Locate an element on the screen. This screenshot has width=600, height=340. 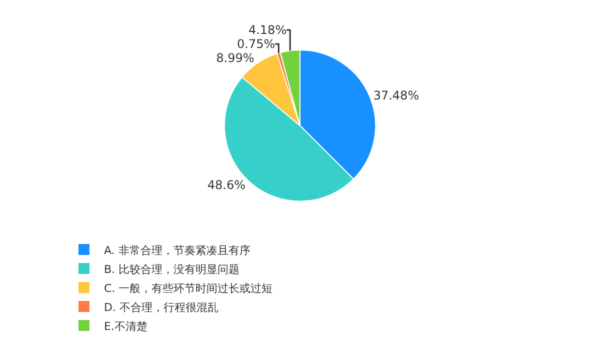
data-label: 4.18% is located at coordinates (267, 30).